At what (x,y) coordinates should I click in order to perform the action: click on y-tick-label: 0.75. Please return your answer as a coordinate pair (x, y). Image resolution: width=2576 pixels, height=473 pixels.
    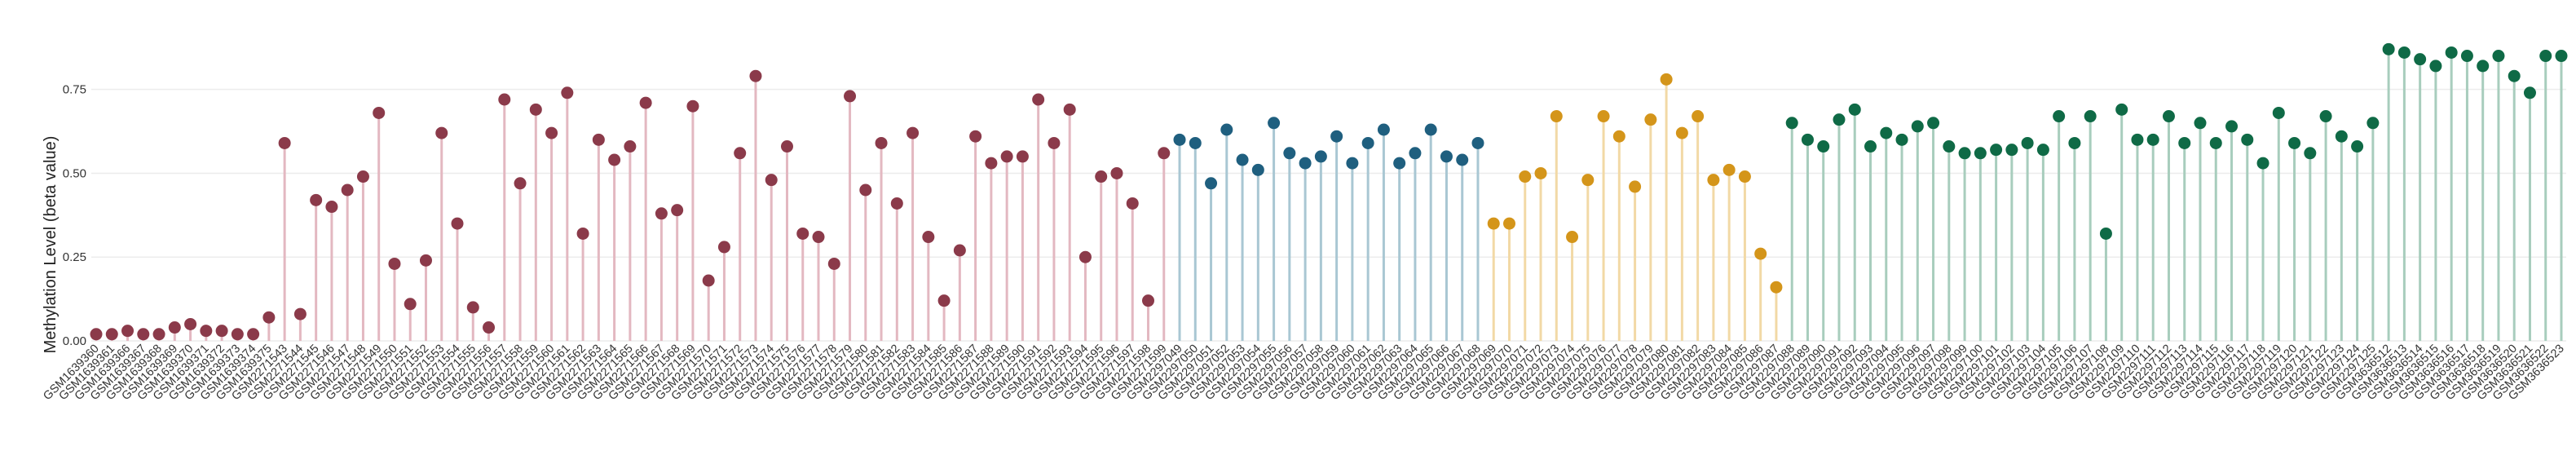
    Looking at the image, I should click on (74, 90).